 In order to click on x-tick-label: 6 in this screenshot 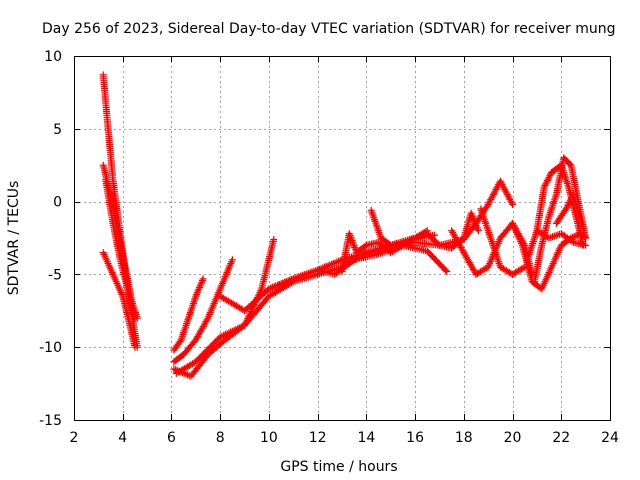, I will do `click(171, 438)`.